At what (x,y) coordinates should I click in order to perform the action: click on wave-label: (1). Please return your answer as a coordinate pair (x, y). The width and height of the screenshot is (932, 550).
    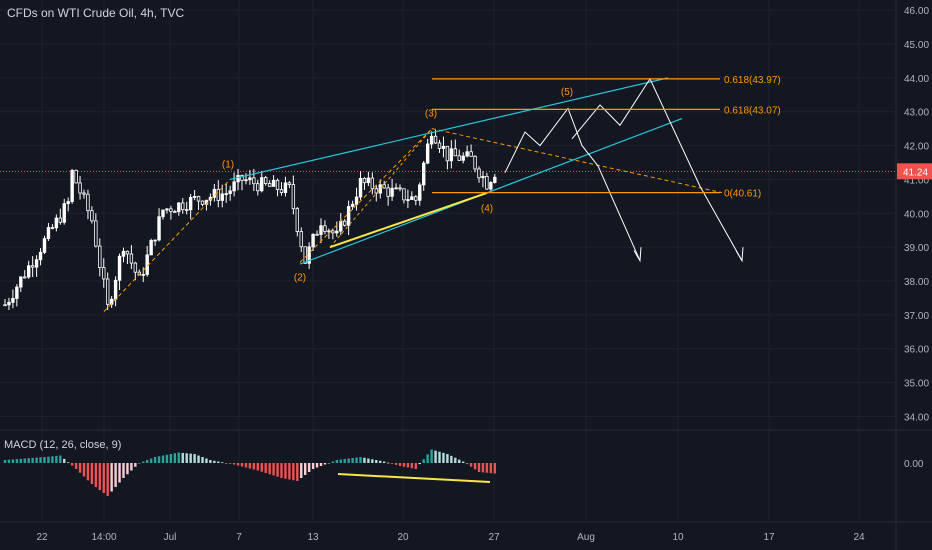
    Looking at the image, I should click on (228, 164).